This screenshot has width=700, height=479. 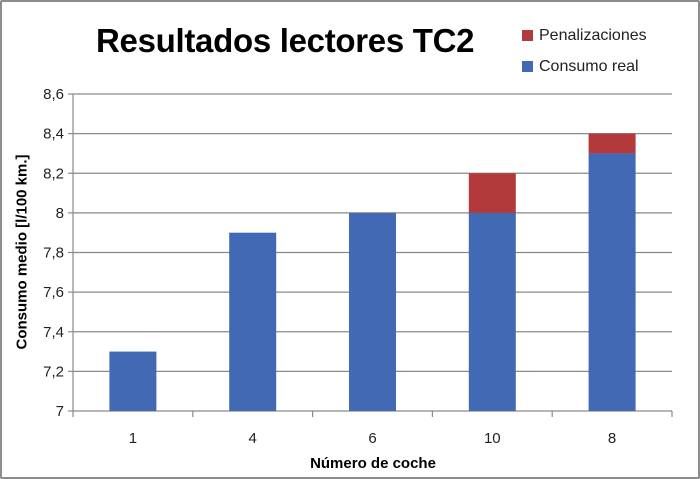 What do you see at coordinates (285, 40) in the screenshot?
I see `chart-title: Resultados lectores TC2` at bounding box center [285, 40].